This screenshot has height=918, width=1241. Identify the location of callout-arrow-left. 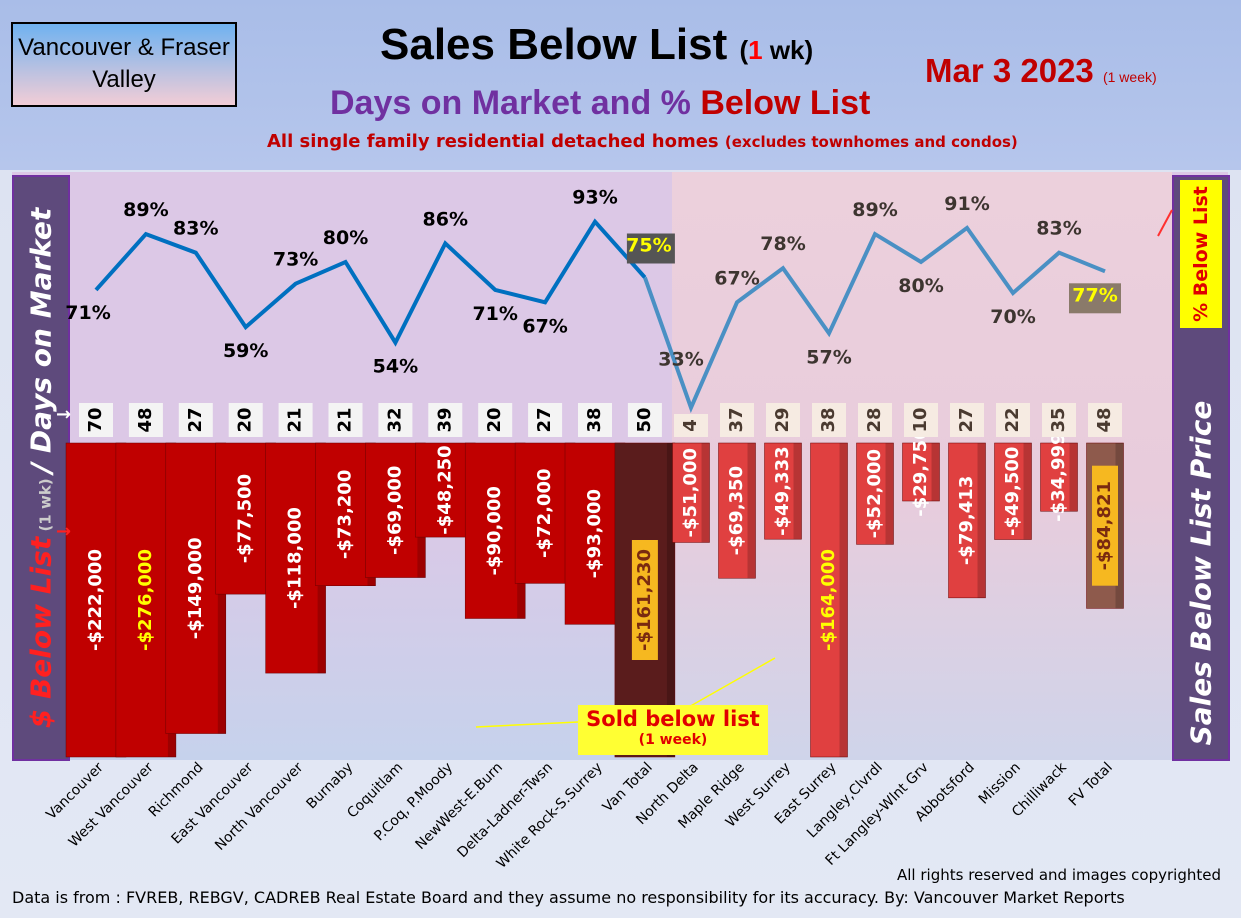
(527, 724).